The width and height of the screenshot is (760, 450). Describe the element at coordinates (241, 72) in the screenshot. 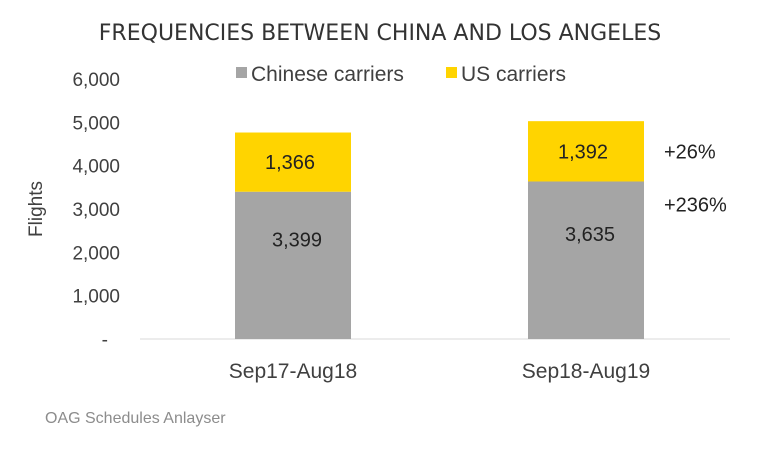

I see `legend-swatch-chinese-carriers` at that location.